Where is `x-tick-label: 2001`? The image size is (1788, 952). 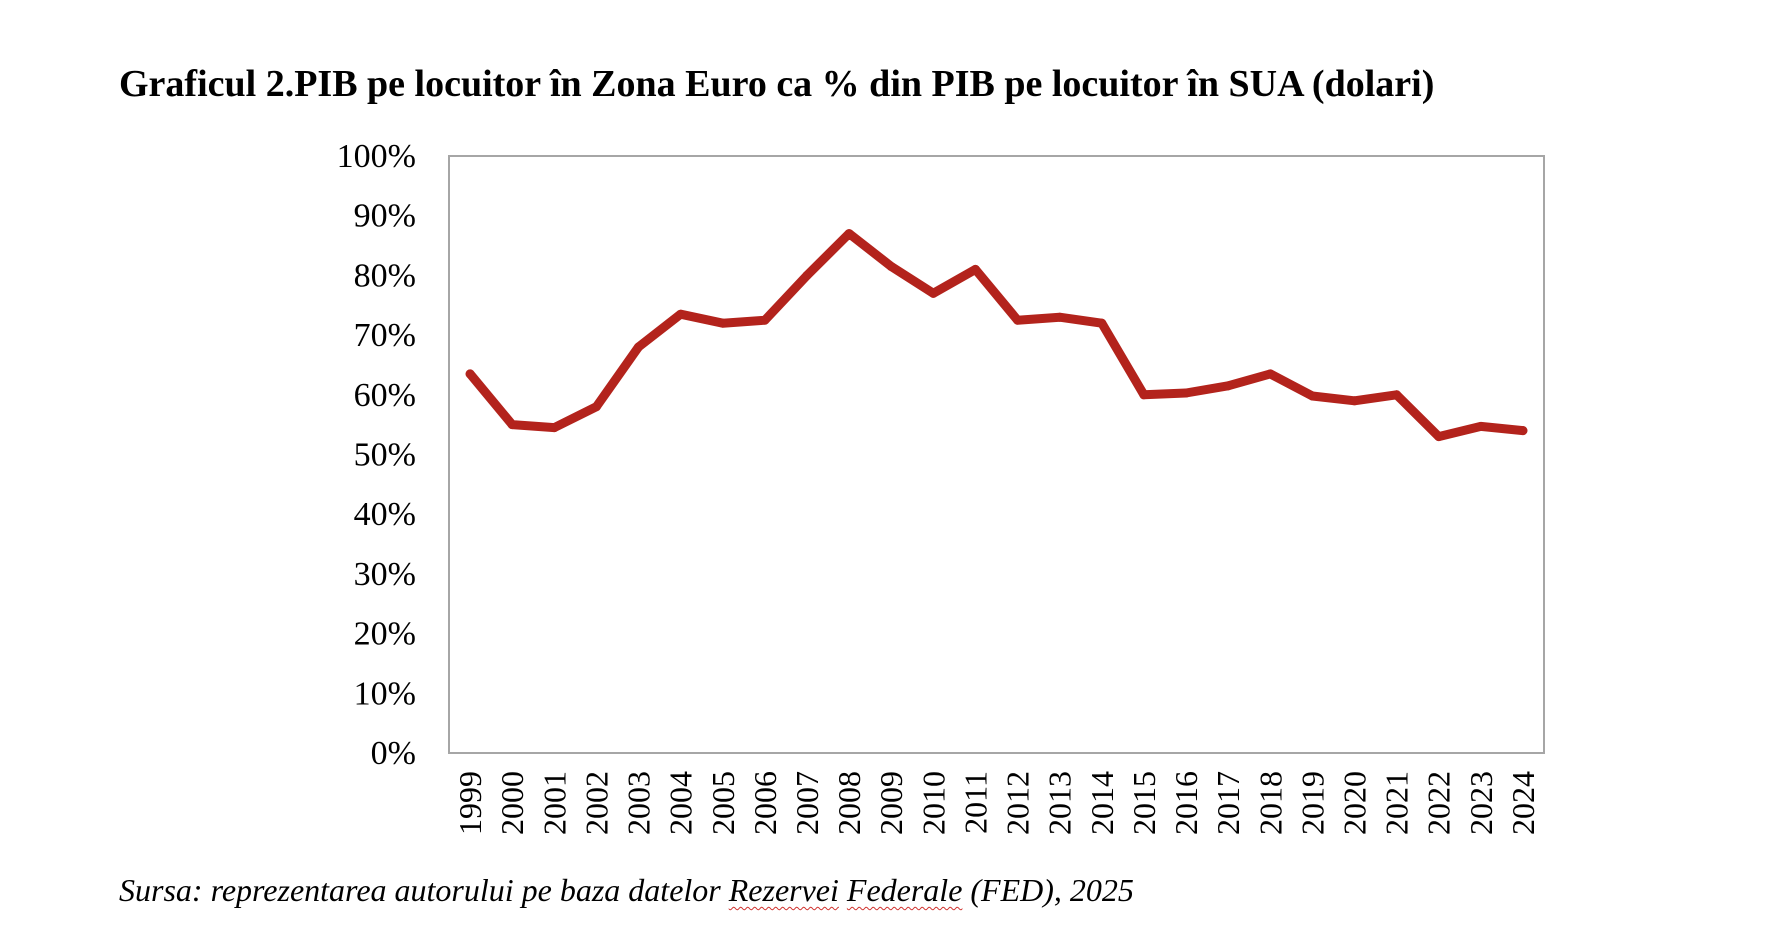
x-tick-label: 2001 is located at coordinates (554, 803).